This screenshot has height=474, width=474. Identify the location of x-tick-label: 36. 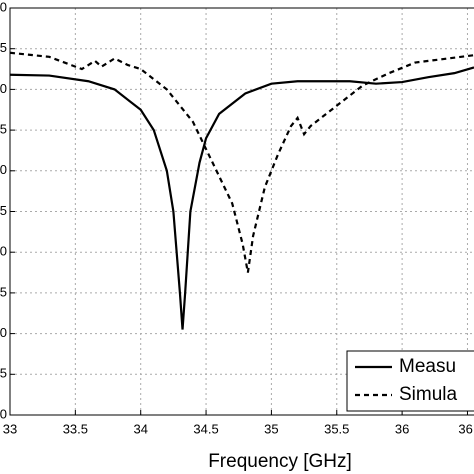
(402, 428).